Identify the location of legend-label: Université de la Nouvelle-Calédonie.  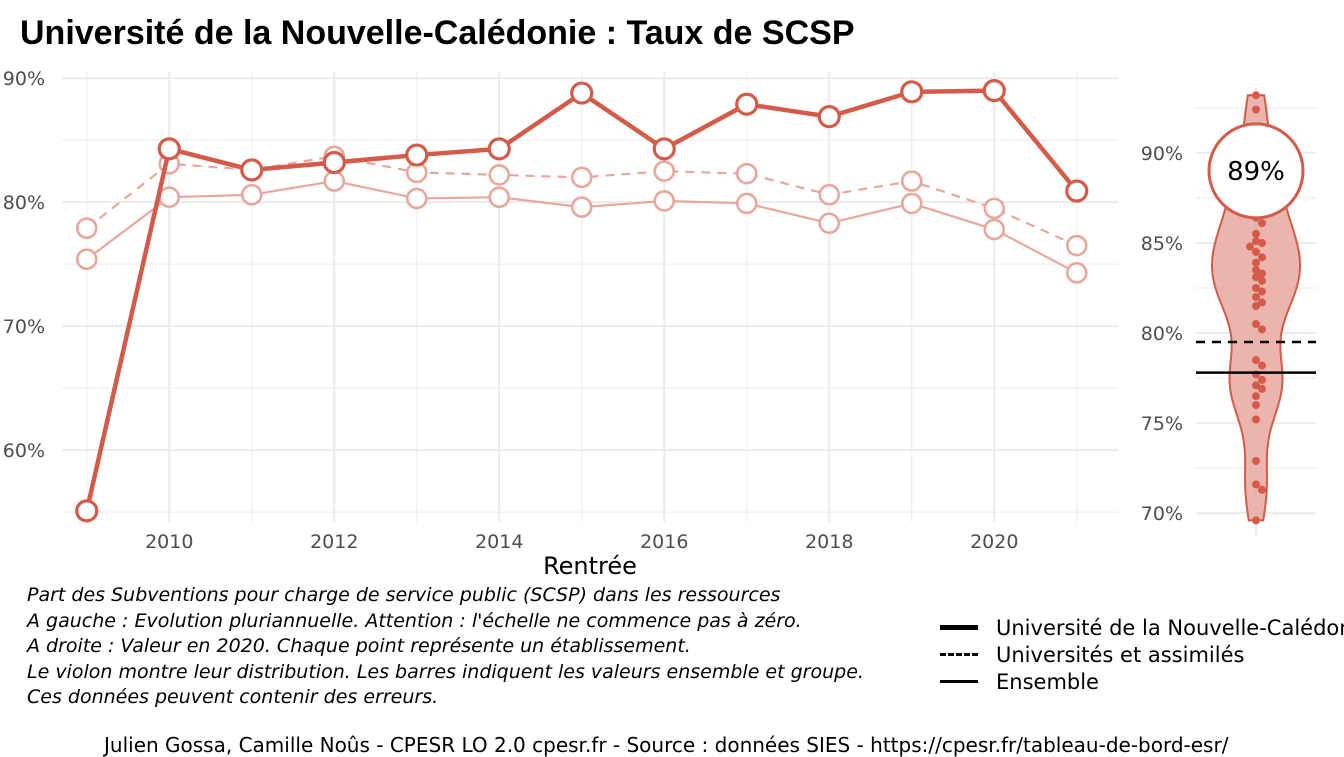
(1170, 627).